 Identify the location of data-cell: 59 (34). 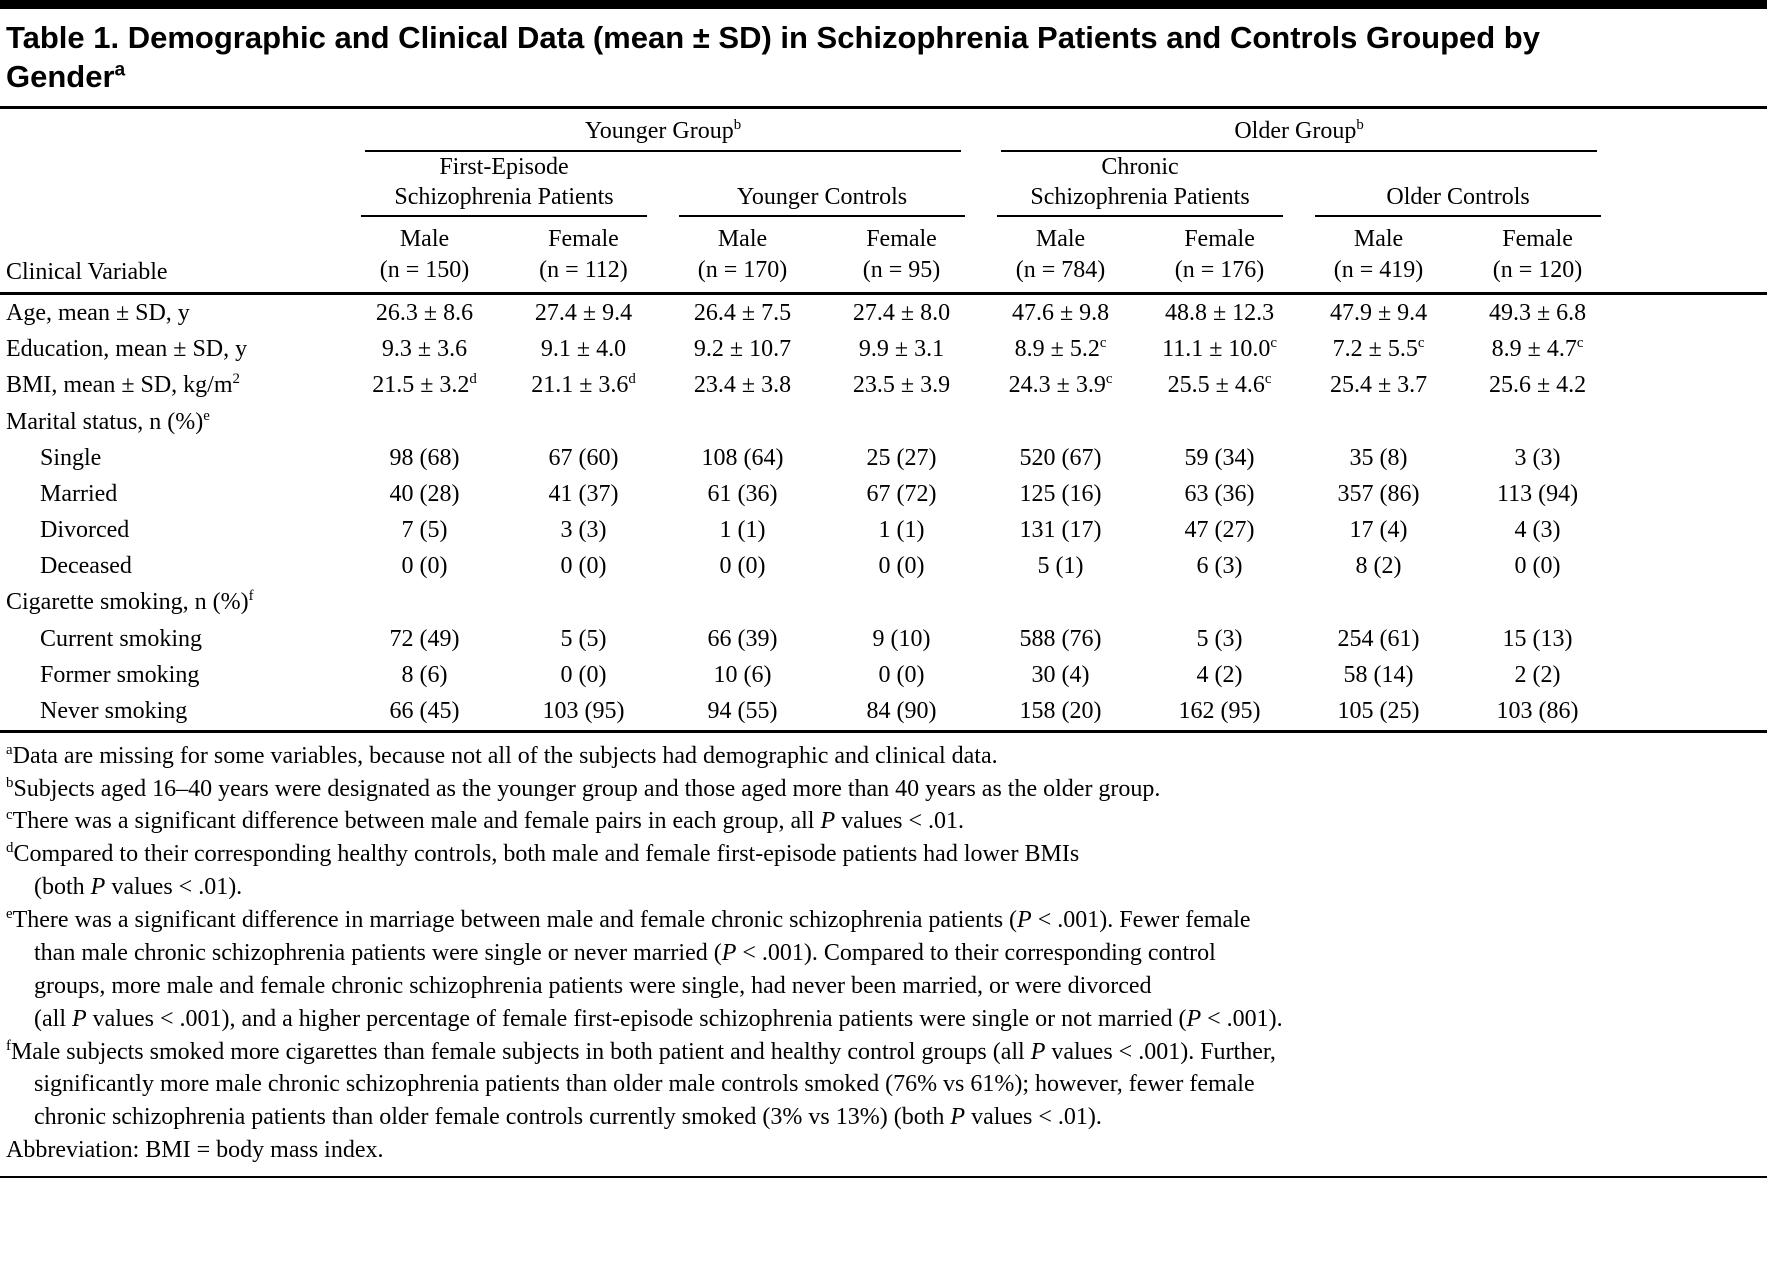
(1219, 457).